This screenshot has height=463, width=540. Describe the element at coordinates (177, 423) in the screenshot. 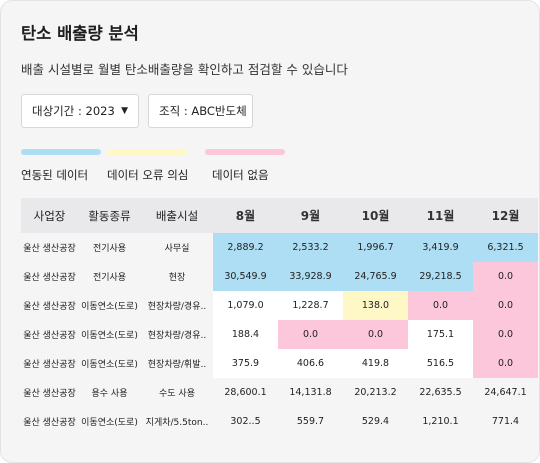

I see `cell-facility: 지게차/5.5ton..` at that location.